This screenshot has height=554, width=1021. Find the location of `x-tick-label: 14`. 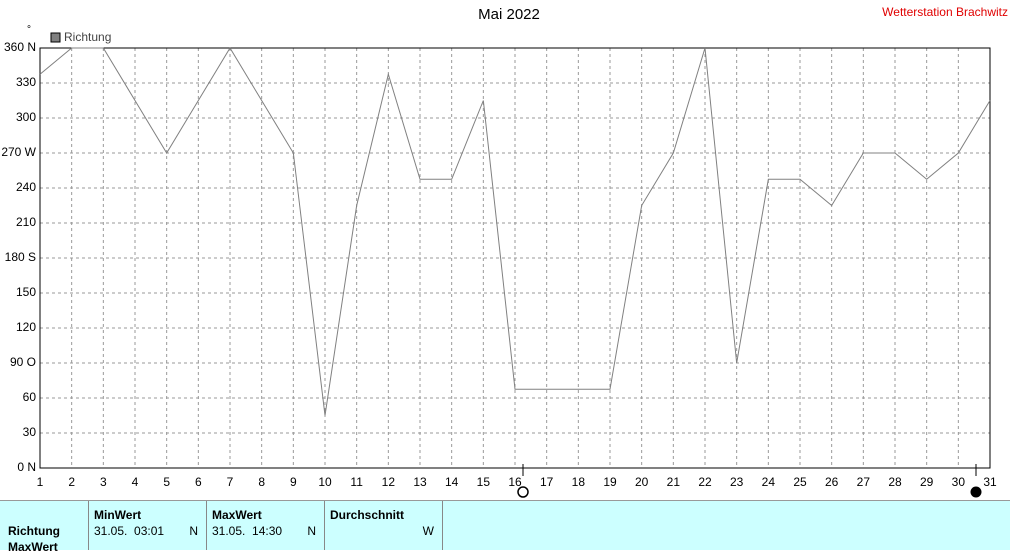

x-tick-label: 14 is located at coordinates (452, 482).